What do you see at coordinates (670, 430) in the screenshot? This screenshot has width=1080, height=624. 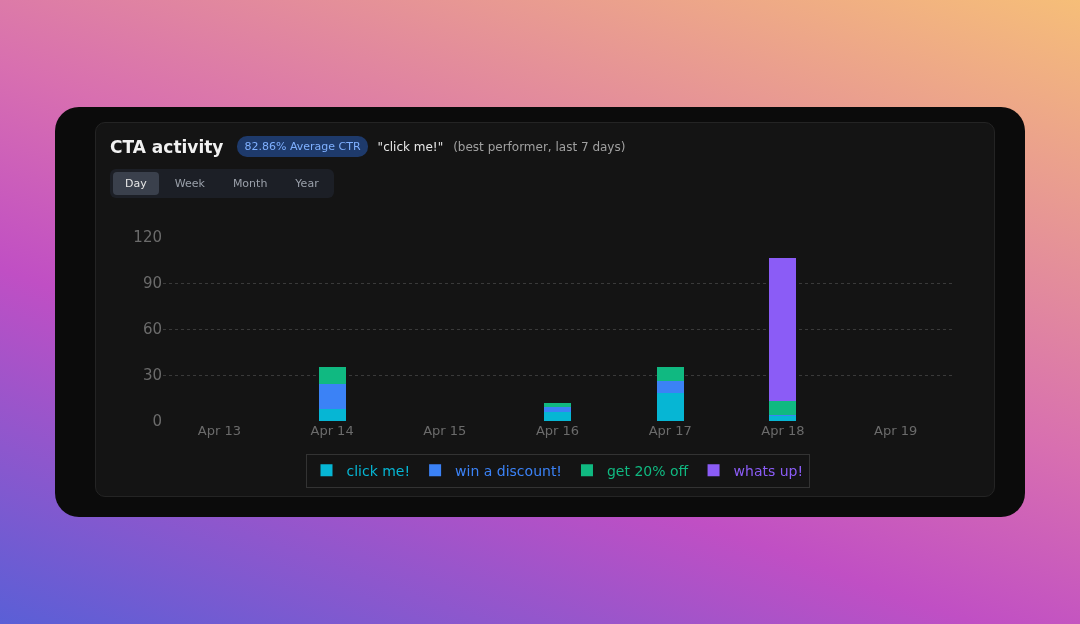 I see `x-tick-label: Apr 17` at bounding box center [670, 430].